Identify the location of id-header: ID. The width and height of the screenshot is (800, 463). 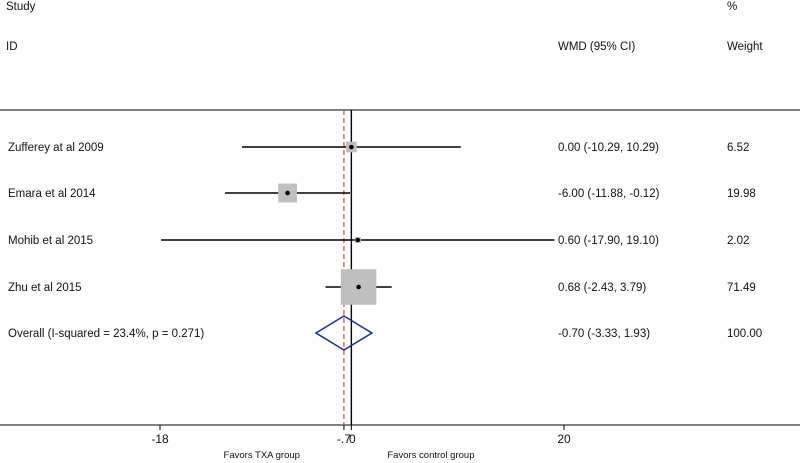
(12, 47).